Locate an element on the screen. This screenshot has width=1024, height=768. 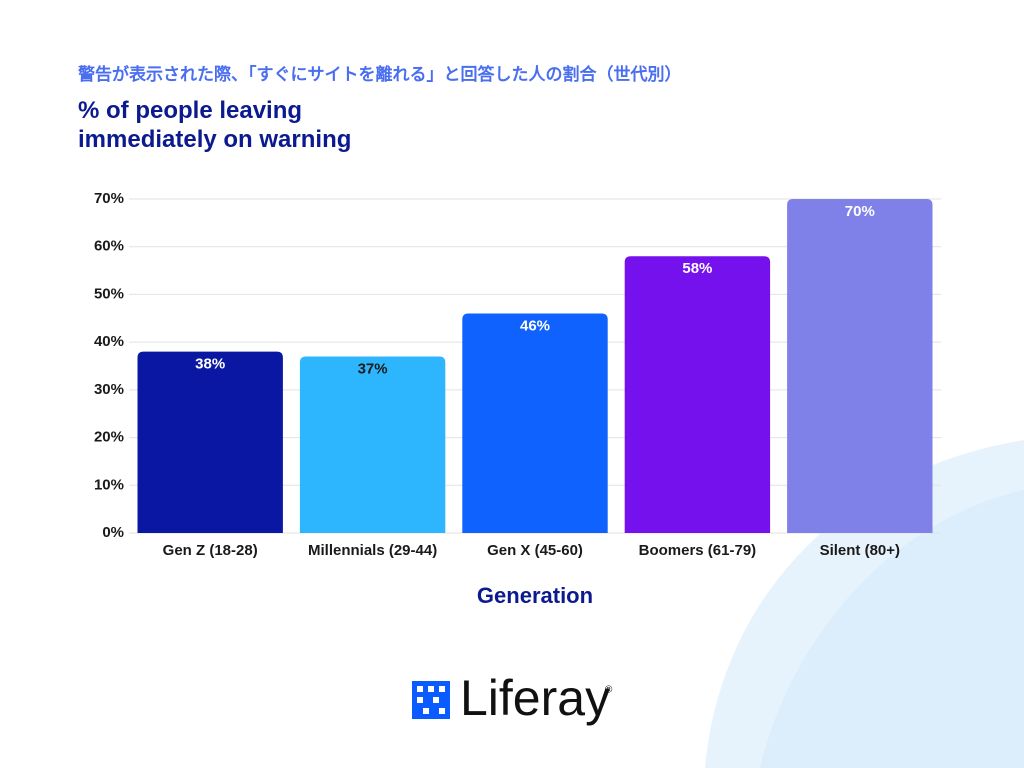
x-tick-label: Gen Z (18-28) is located at coordinates (210, 550).